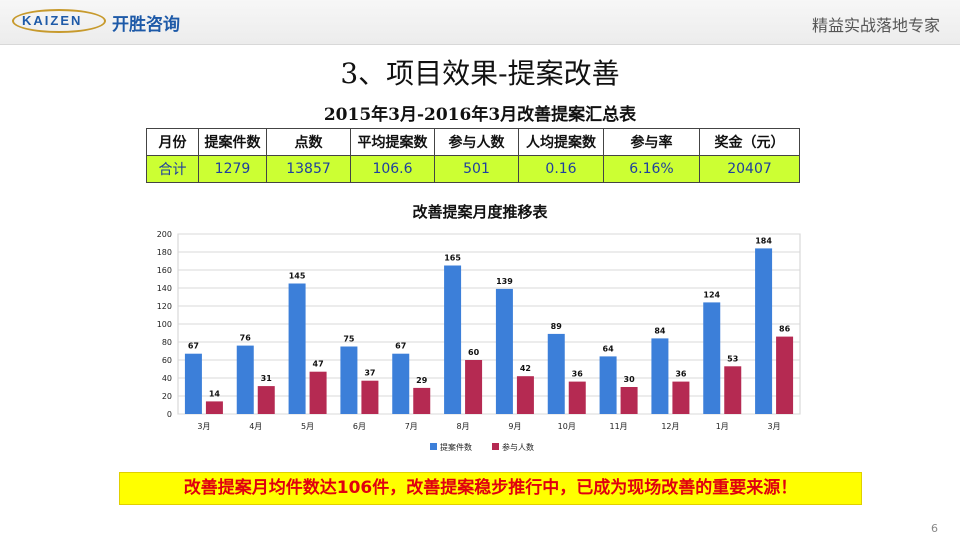 This screenshot has width=960, height=540. Describe the element at coordinates (167, 396) in the screenshot. I see `y-tick-label: 20` at that location.